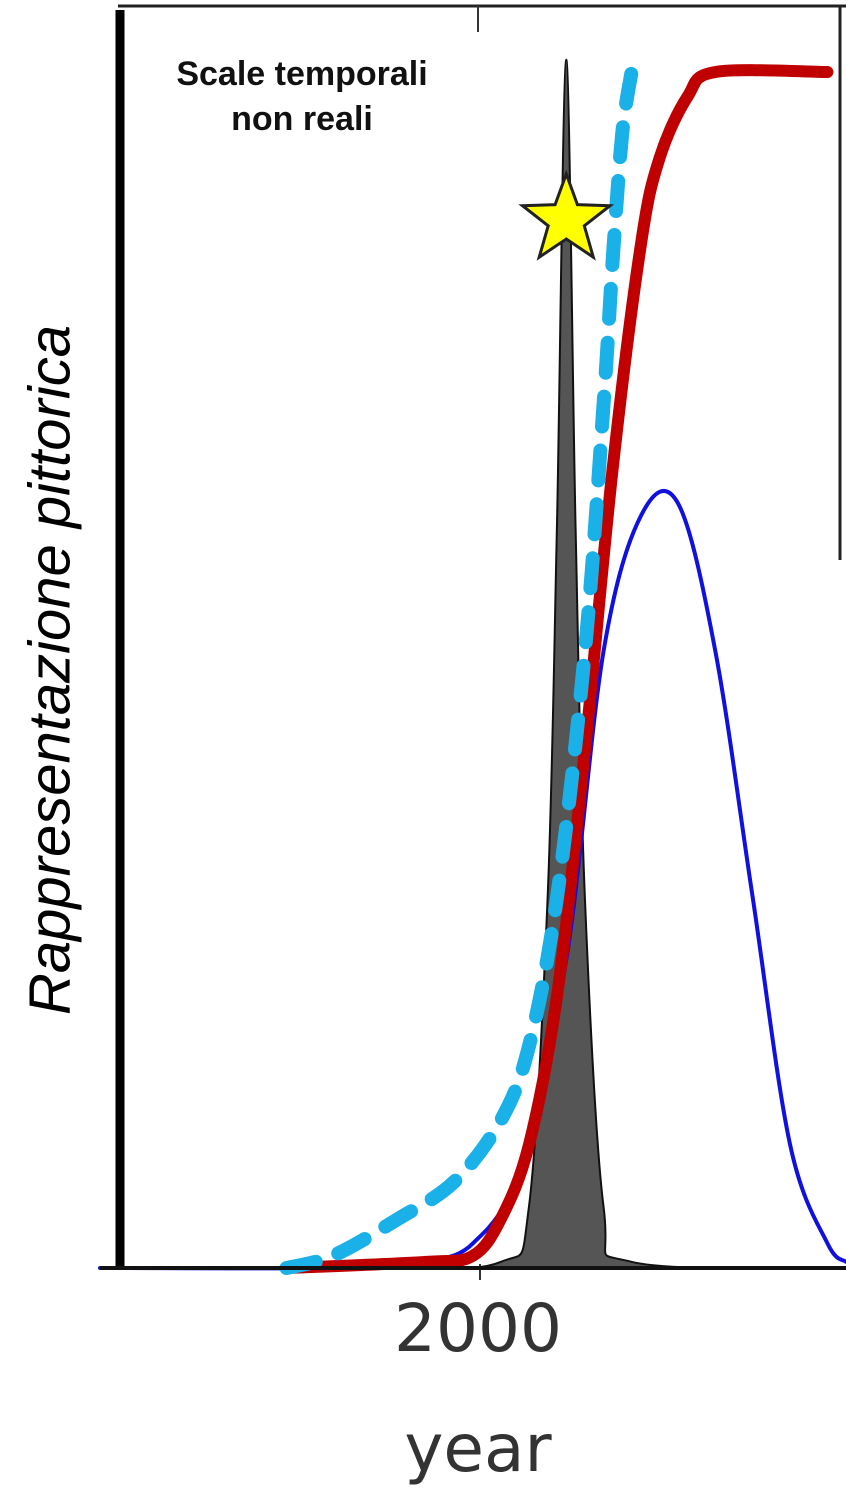  I want to click on y-axis-label: Rappresentazione pittorica, so click(50, 670).